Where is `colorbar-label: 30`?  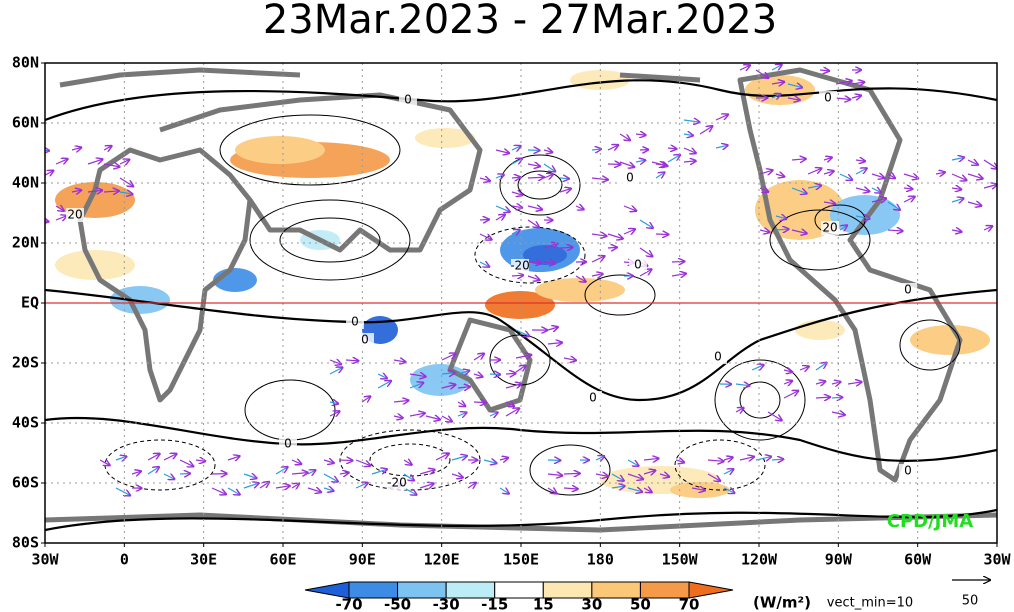
colorbar-label: 30 is located at coordinates (591, 604).